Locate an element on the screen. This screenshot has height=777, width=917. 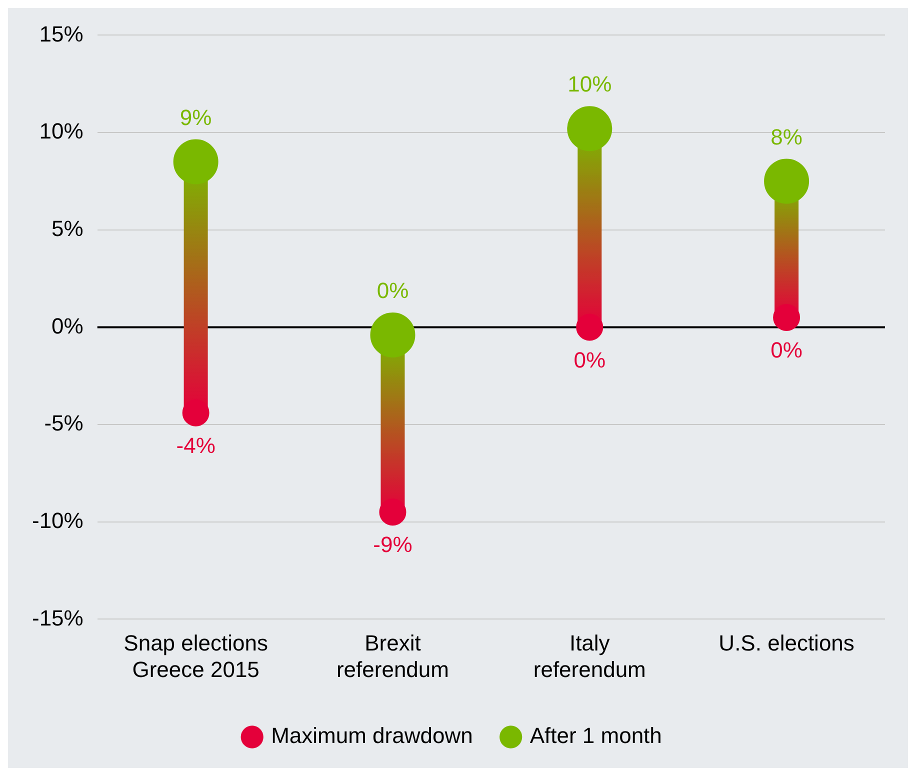
legend-label: After 1 month is located at coordinates (596, 735).